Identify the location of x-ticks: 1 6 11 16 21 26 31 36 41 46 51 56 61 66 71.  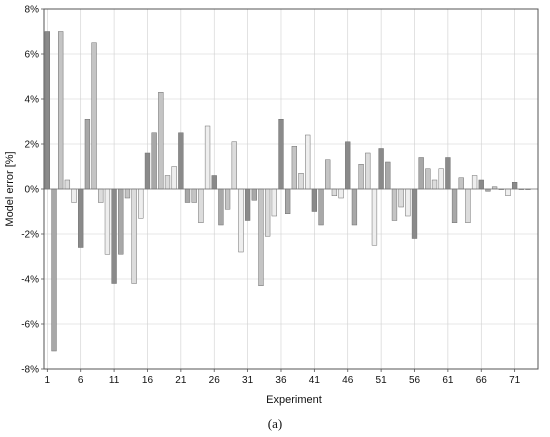
(283, 377).